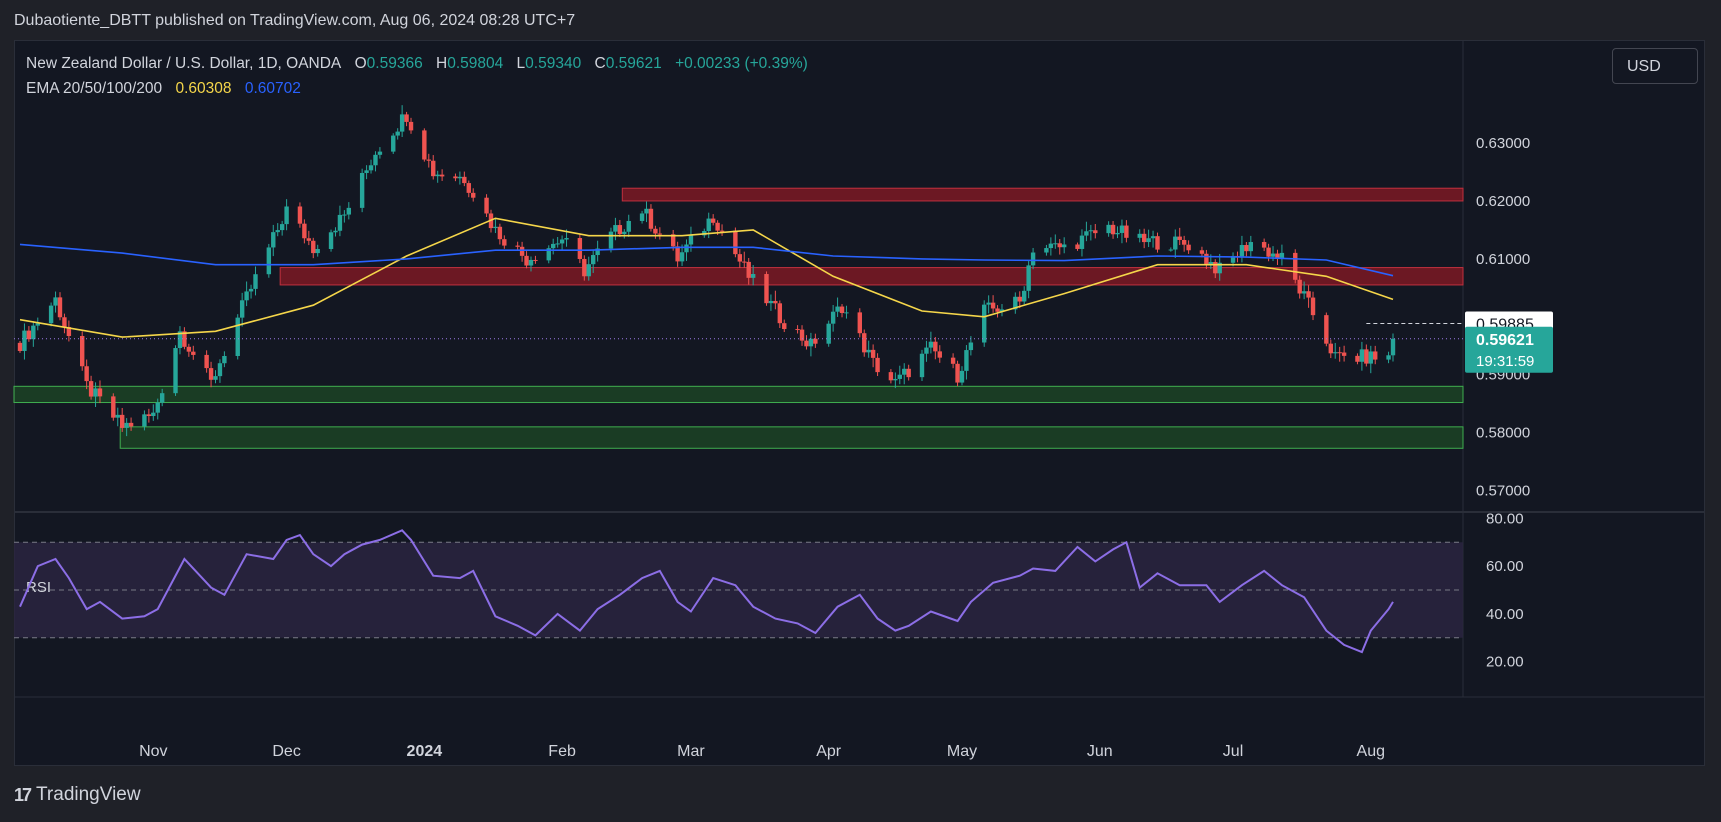 This screenshot has width=1721, height=822. What do you see at coordinates (153, 751) in the screenshot?
I see `time-tick-label: Nov` at bounding box center [153, 751].